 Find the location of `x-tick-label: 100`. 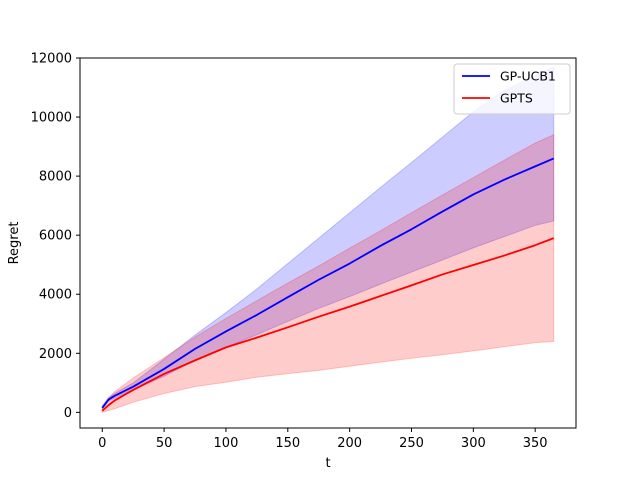

x-tick-label: 100 is located at coordinates (226, 443).